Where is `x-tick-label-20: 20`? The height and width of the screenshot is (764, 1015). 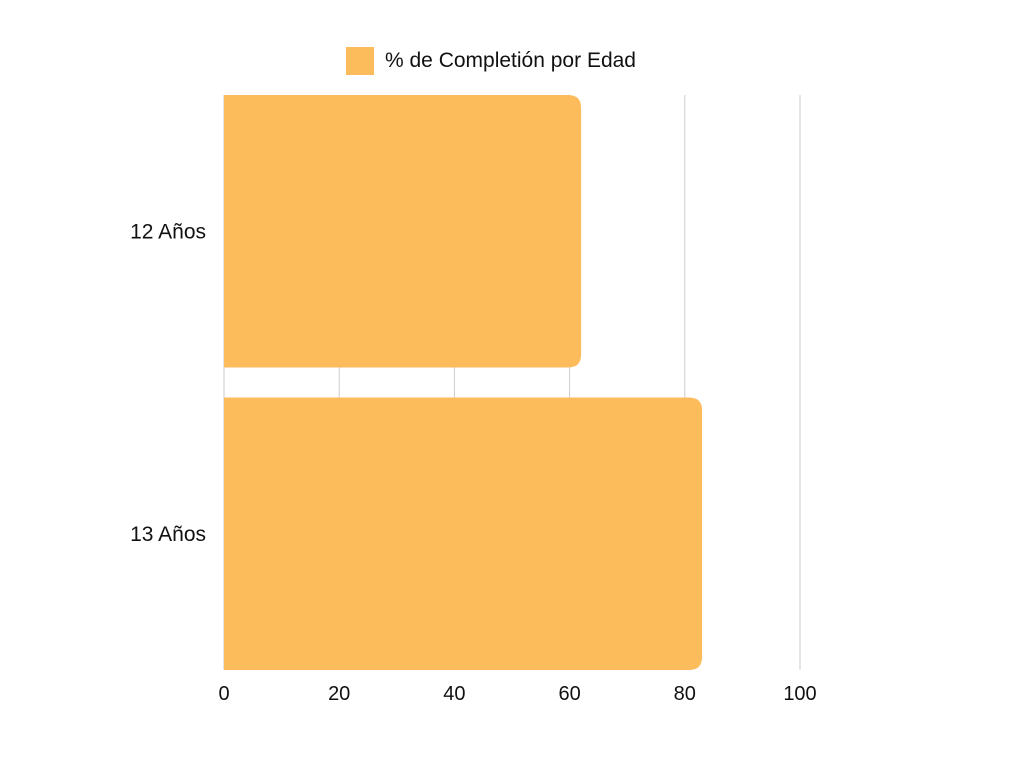 x-tick-label-20: 20 is located at coordinates (339, 694).